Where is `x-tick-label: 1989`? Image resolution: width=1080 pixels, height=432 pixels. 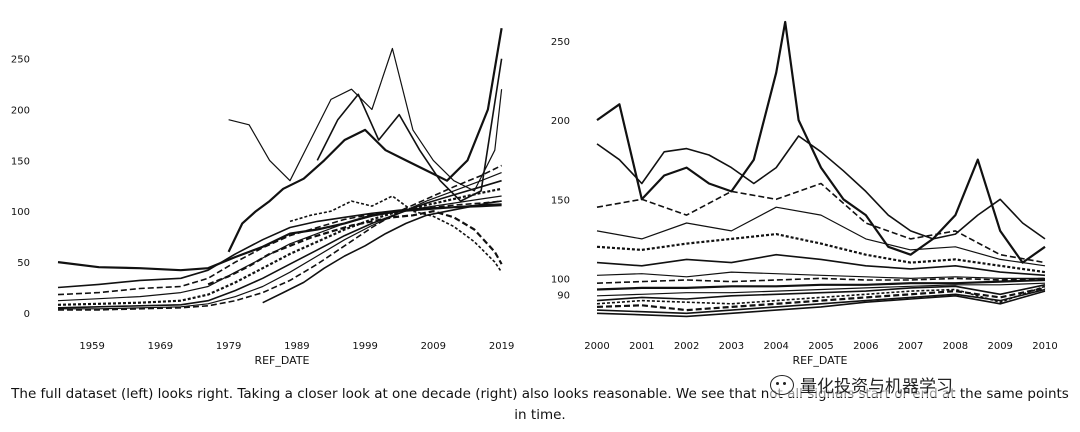
x-tick-label: 1989 is located at coordinates (296, 346).